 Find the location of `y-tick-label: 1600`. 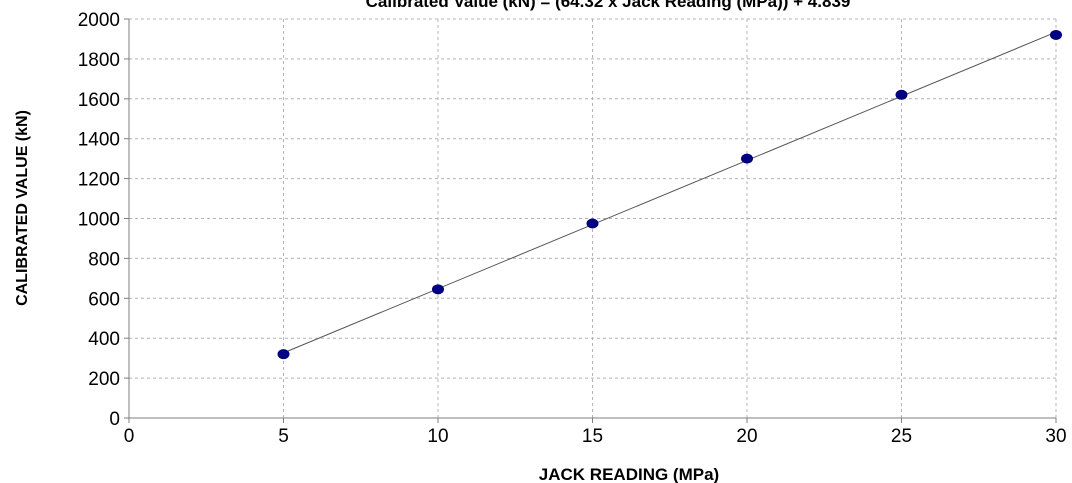

y-tick-label: 1600 is located at coordinates (99, 100).